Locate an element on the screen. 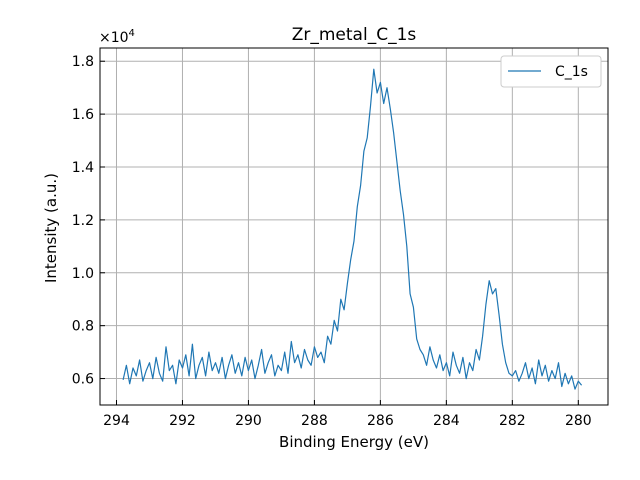  x-tick-label: 294 is located at coordinates (116, 421).